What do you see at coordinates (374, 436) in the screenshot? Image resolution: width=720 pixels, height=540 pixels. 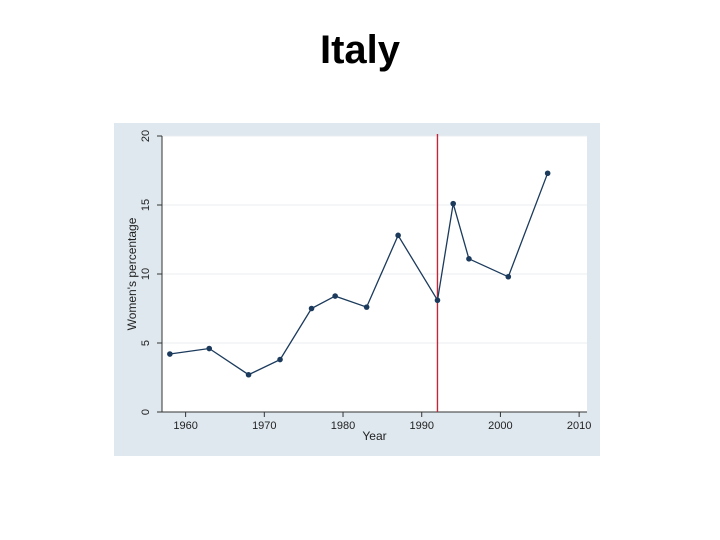 I see `x-axis-label: Year` at bounding box center [374, 436].